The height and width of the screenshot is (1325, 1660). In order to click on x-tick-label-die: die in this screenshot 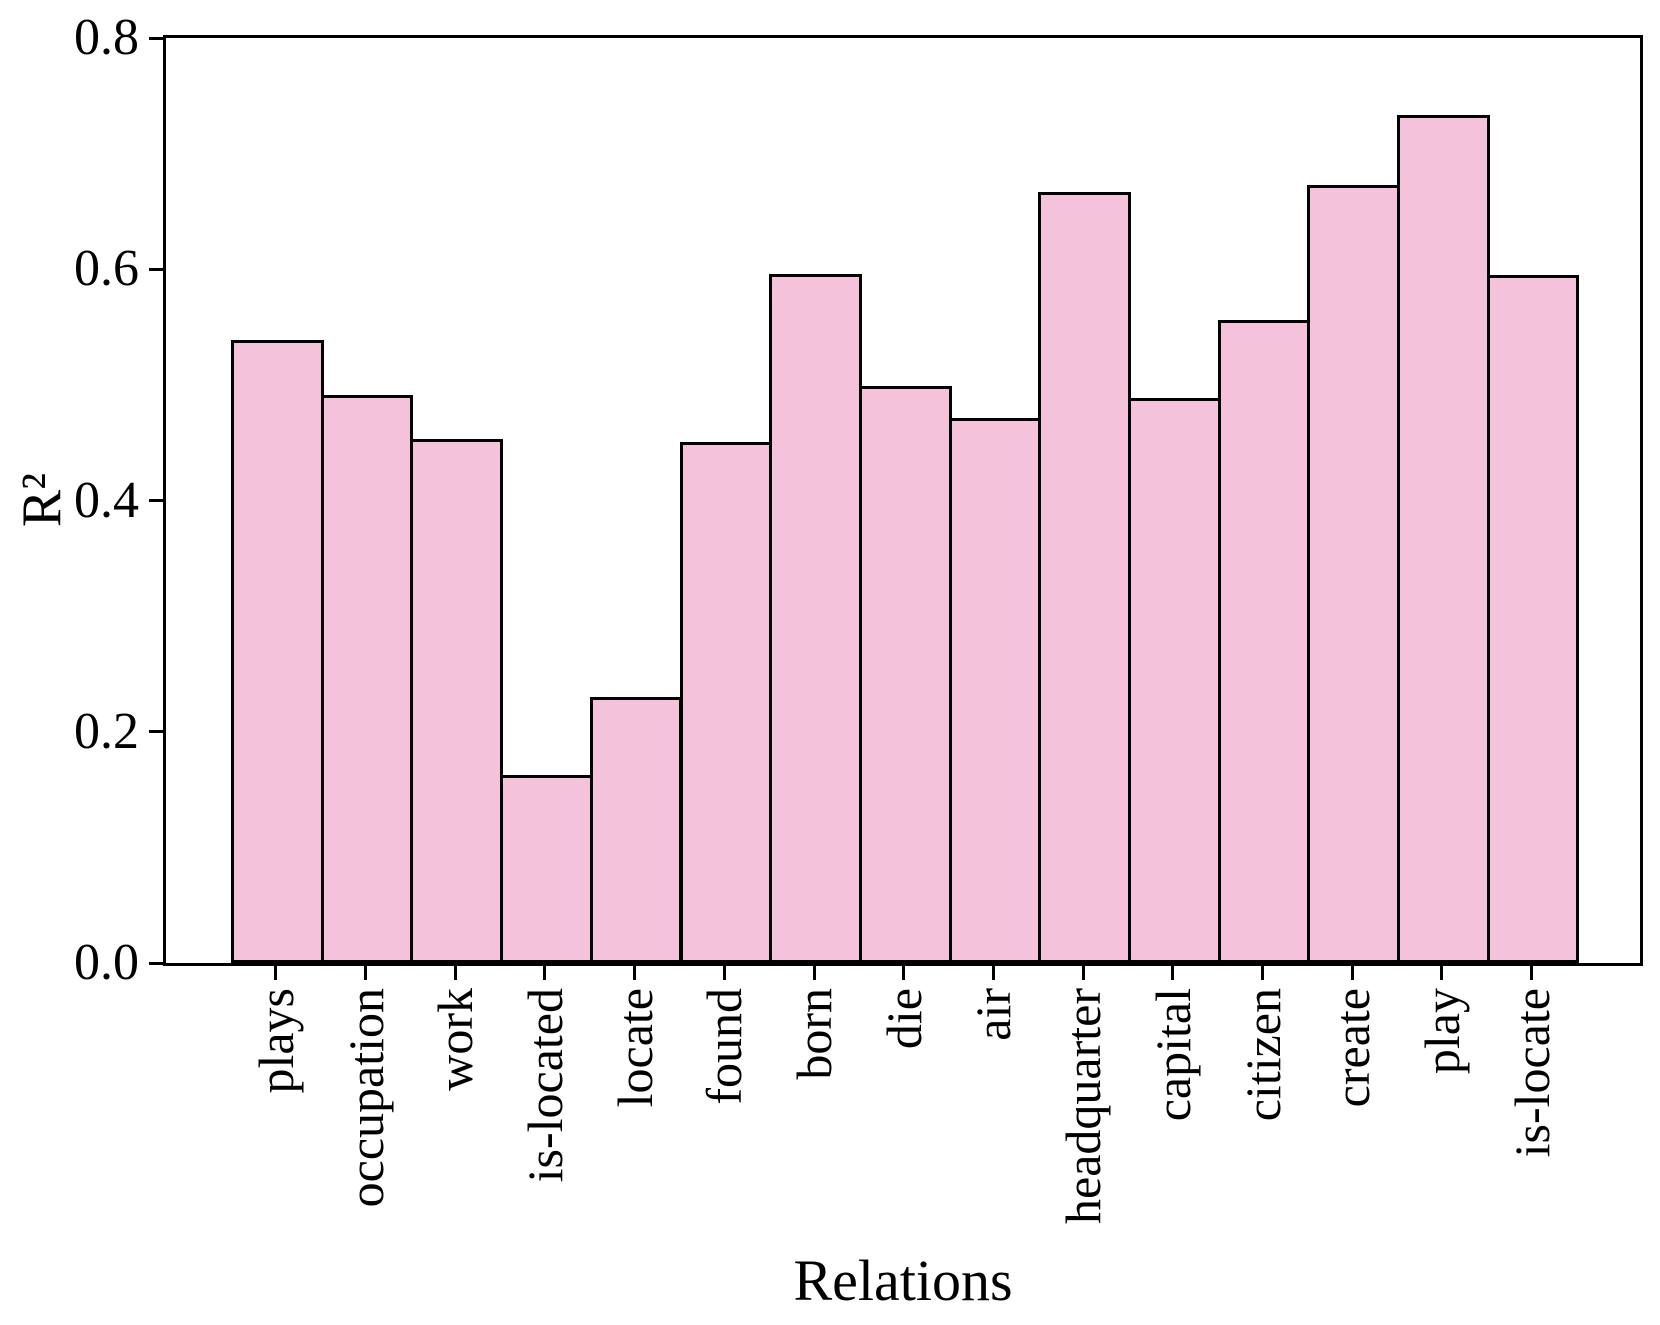, I will do `click(903, 1019)`.